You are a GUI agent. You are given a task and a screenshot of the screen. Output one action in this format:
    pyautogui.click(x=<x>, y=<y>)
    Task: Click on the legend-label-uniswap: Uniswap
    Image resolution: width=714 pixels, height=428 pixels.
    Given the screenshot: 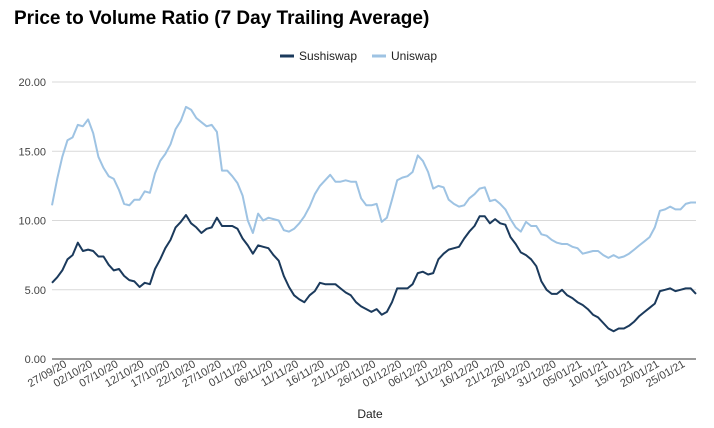 What is the action you would take?
    pyautogui.click(x=414, y=56)
    